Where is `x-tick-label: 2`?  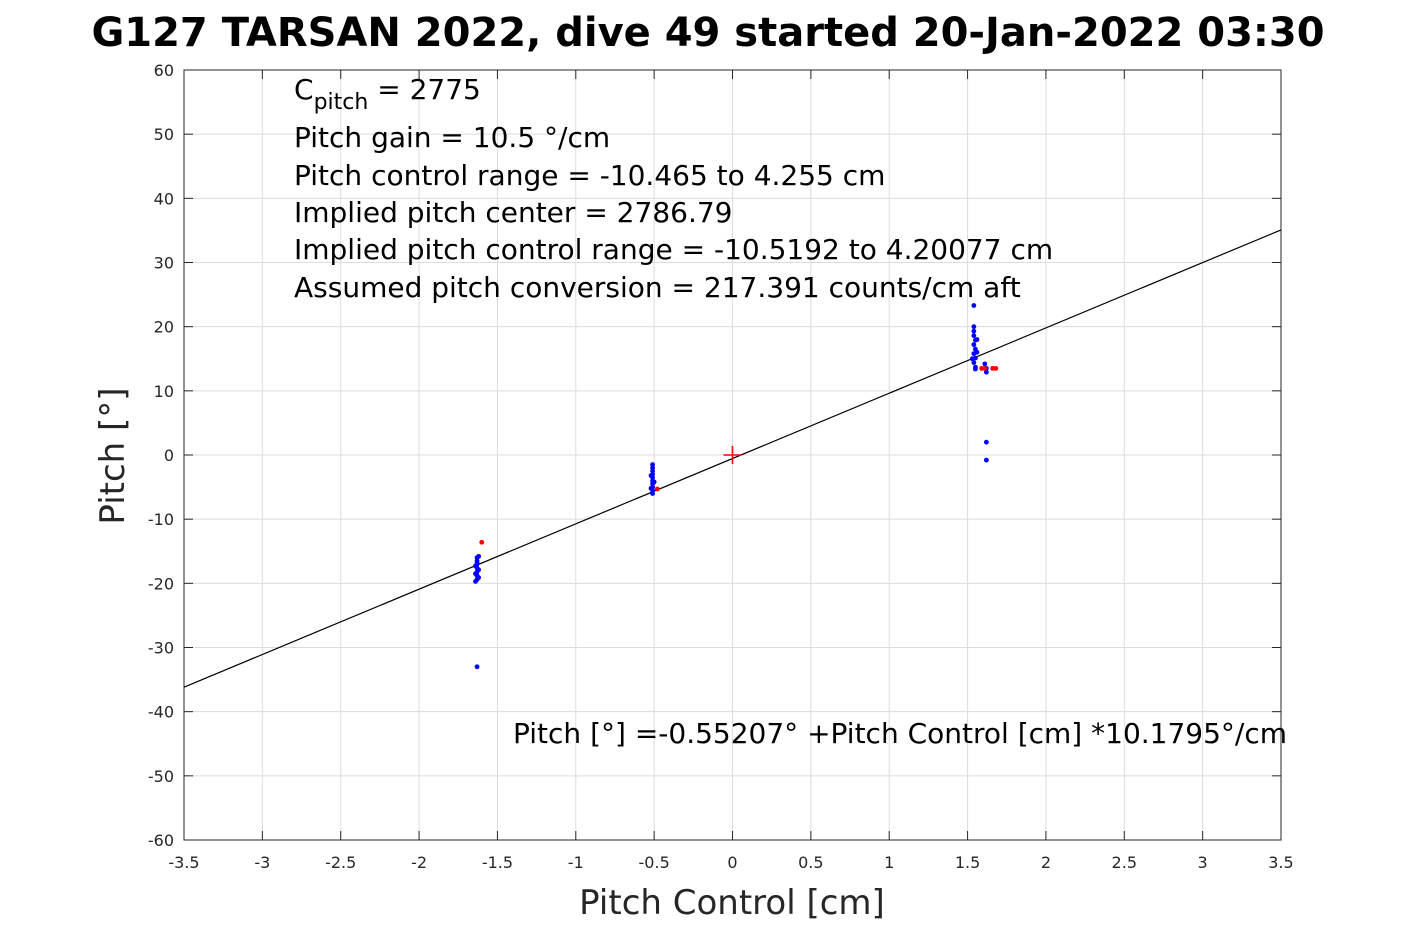 x-tick-label: 2 is located at coordinates (1046, 862).